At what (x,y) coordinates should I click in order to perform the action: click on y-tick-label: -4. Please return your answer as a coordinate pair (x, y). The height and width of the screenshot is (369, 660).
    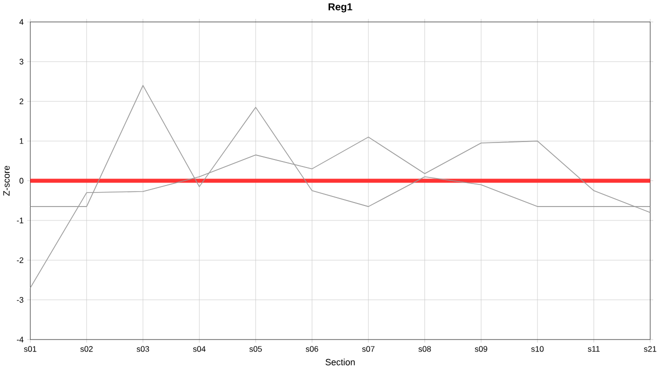
    Looking at the image, I should click on (20, 339).